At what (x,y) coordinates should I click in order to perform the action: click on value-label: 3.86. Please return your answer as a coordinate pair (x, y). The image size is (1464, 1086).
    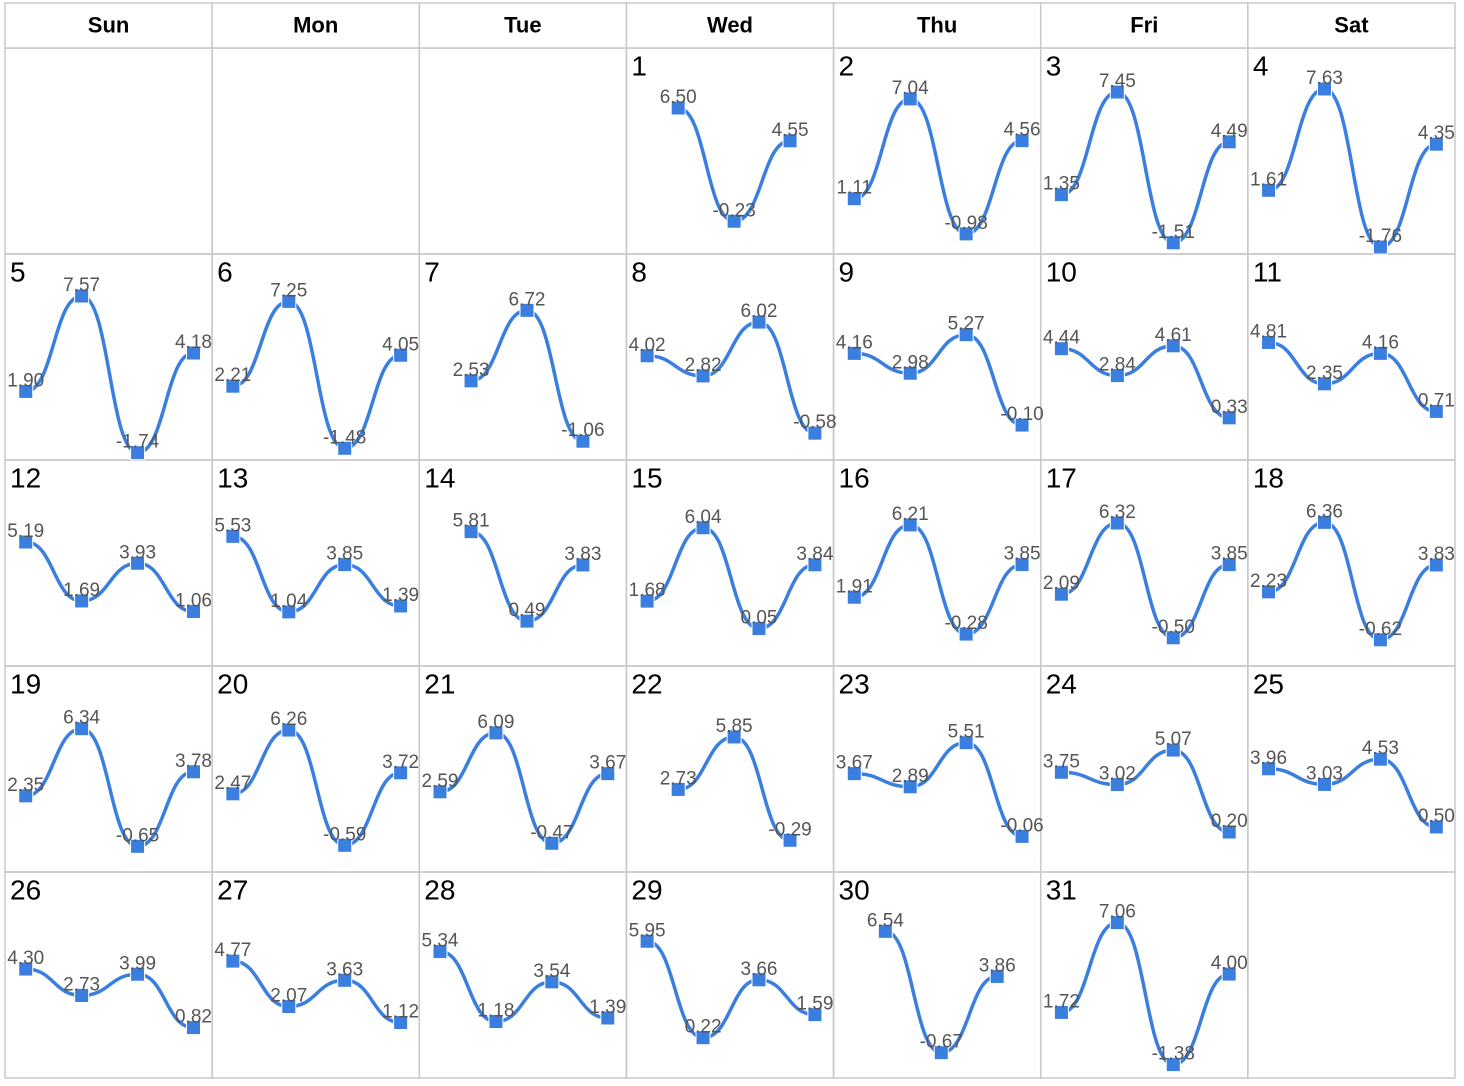
    Looking at the image, I should click on (997, 965).